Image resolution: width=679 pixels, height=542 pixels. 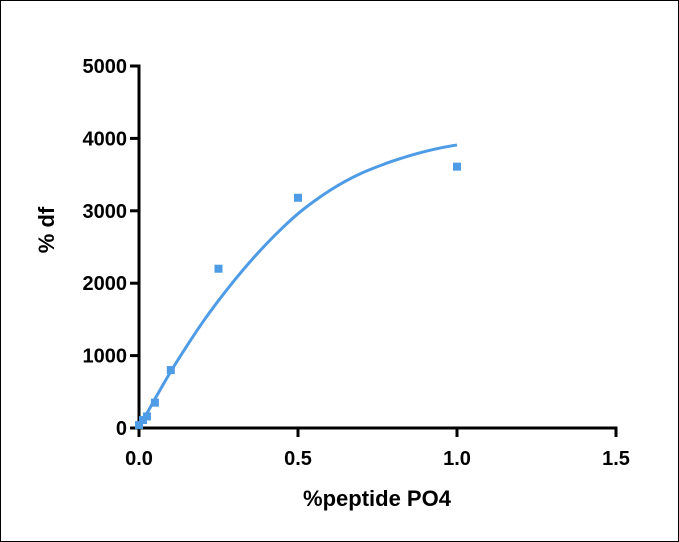 I want to click on y-axis-title: % df, so click(x=46, y=229).